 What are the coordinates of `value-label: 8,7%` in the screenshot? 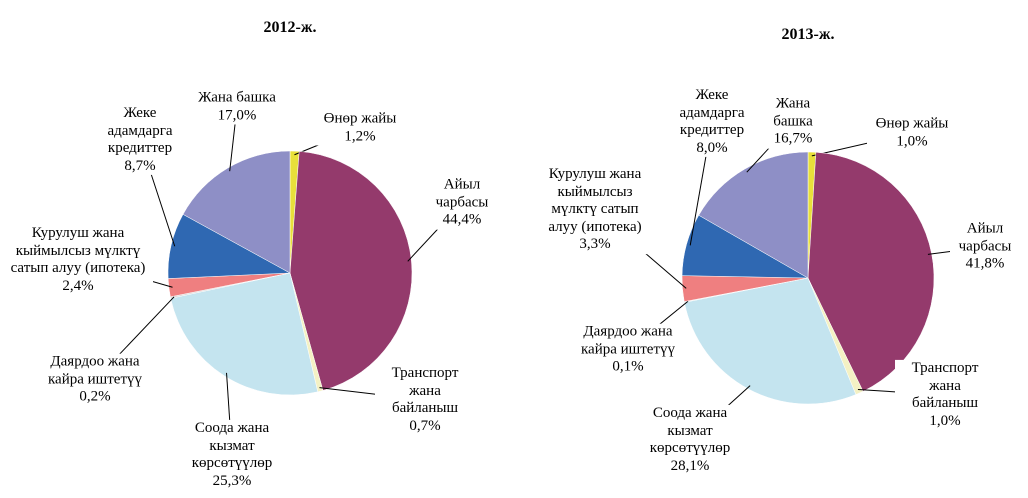 It's located at (140, 165).